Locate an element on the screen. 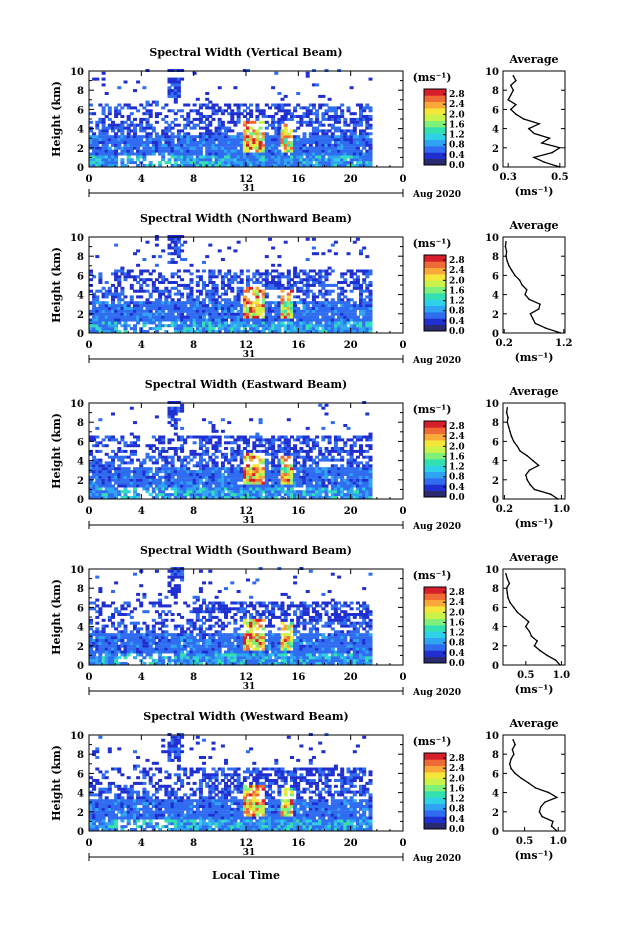 The image size is (623, 929). average-x-tick-label: 0.2 is located at coordinates (503, 343).